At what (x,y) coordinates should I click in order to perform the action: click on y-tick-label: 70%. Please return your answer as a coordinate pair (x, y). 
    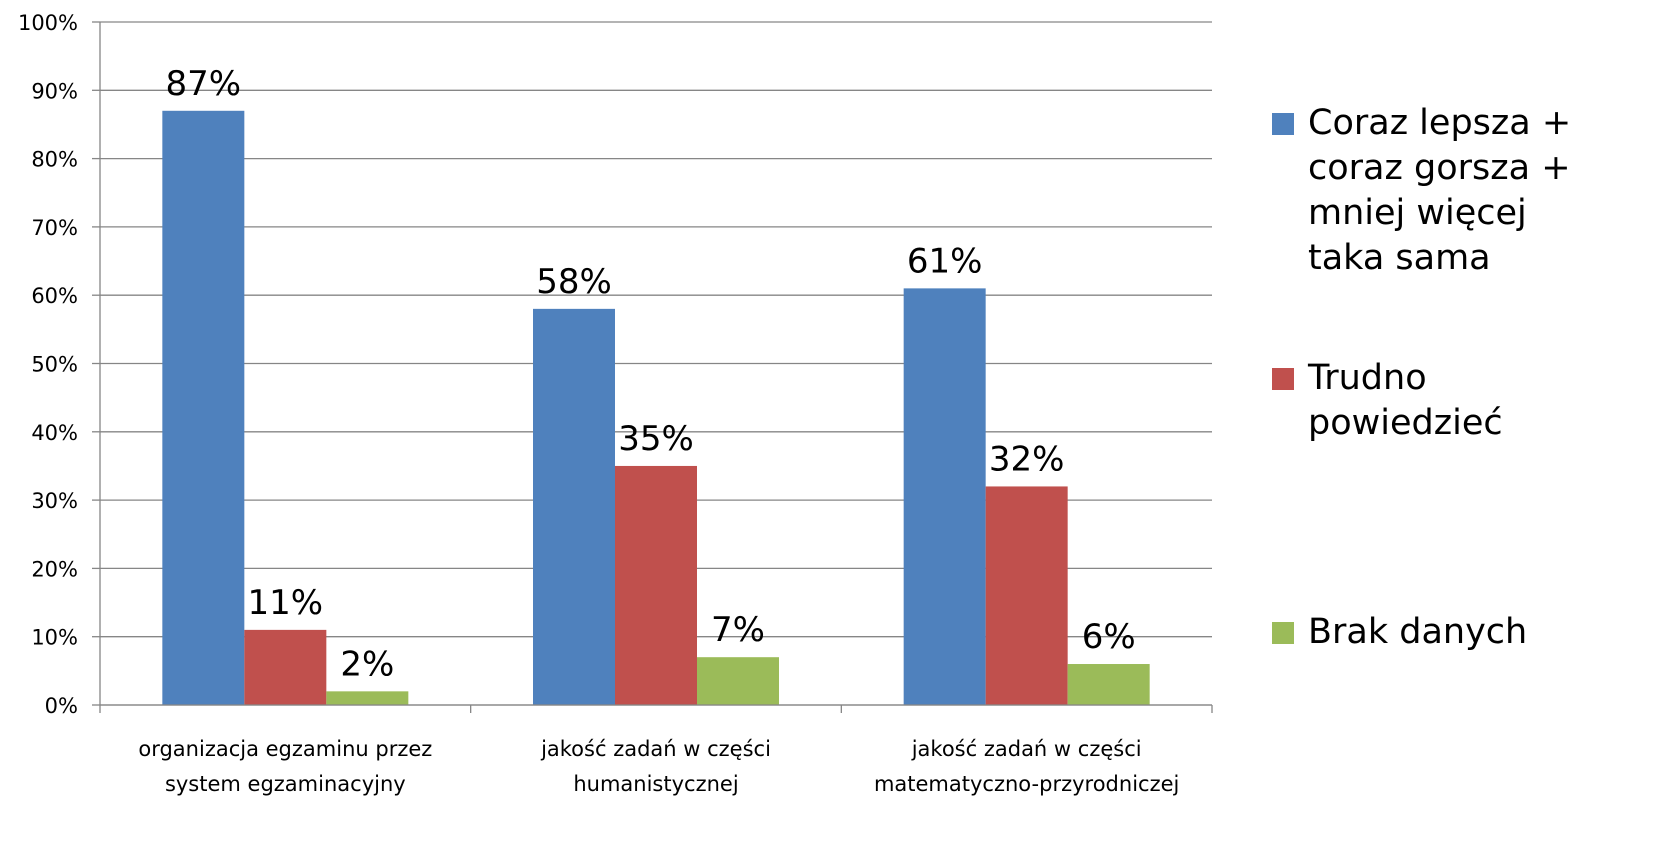
    Looking at the image, I should click on (54, 228).